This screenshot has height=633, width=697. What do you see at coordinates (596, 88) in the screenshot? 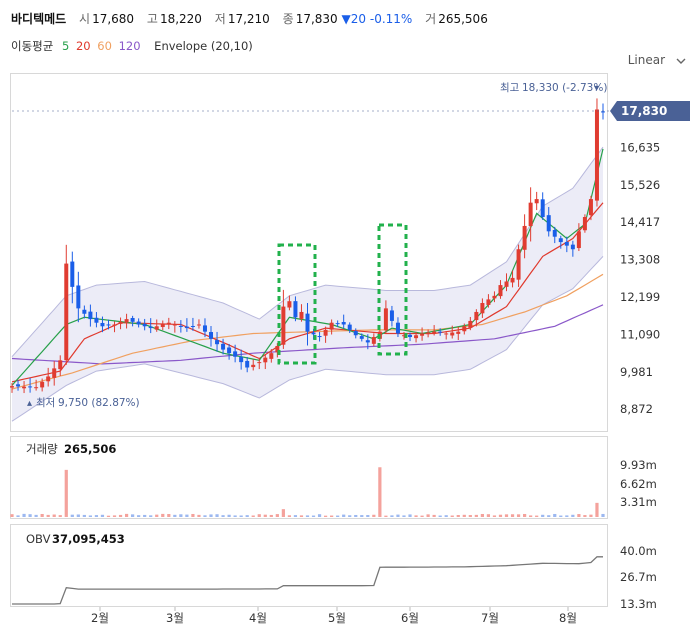
I see `max-marker-icon: ▾` at bounding box center [596, 88].